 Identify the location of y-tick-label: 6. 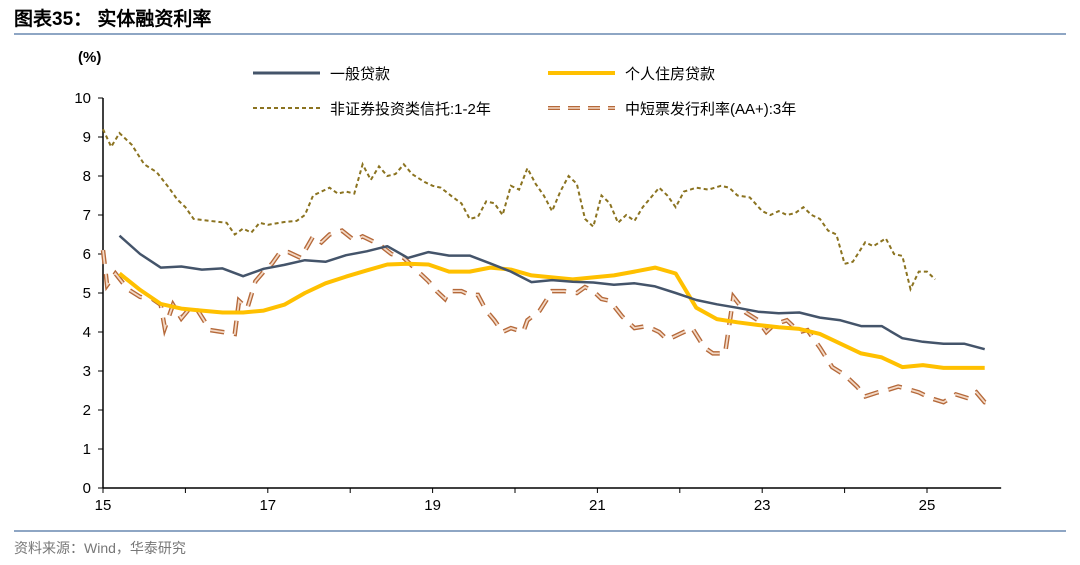
(87, 254).